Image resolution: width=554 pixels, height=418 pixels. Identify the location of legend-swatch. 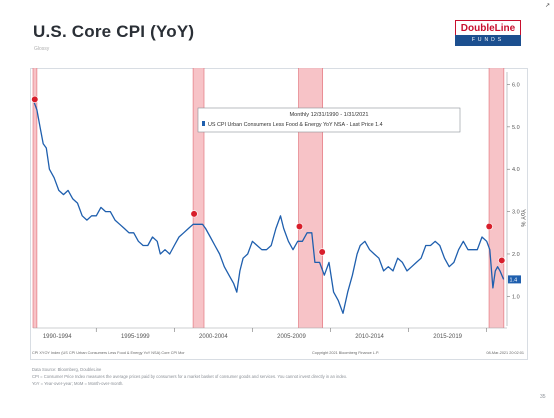
(203, 123).